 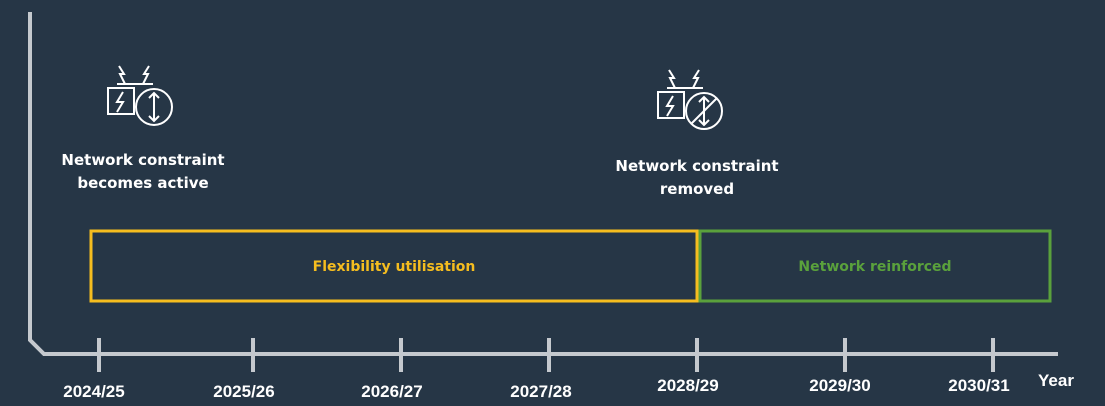 What do you see at coordinates (697, 189) in the screenshot?
I see `event-label: removed` at bounding box center [697, 189].